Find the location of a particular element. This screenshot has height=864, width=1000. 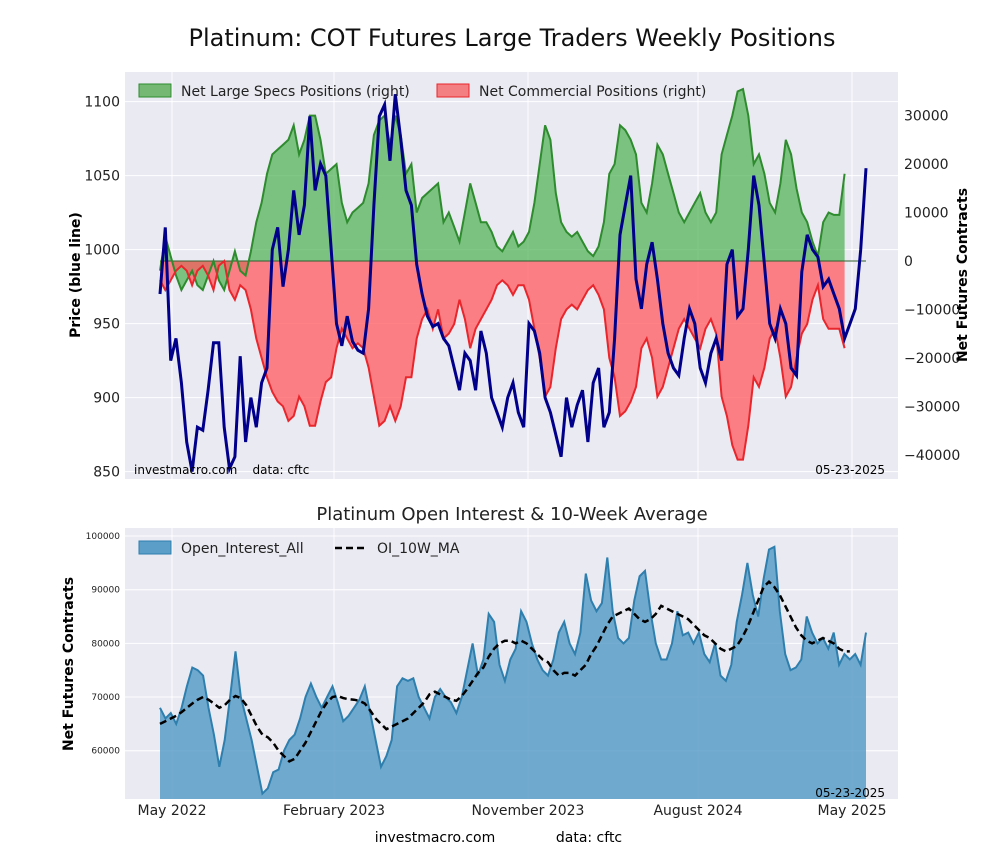

top-watermark: investmacro.com data: cftc is located at coordinates (221, 470).